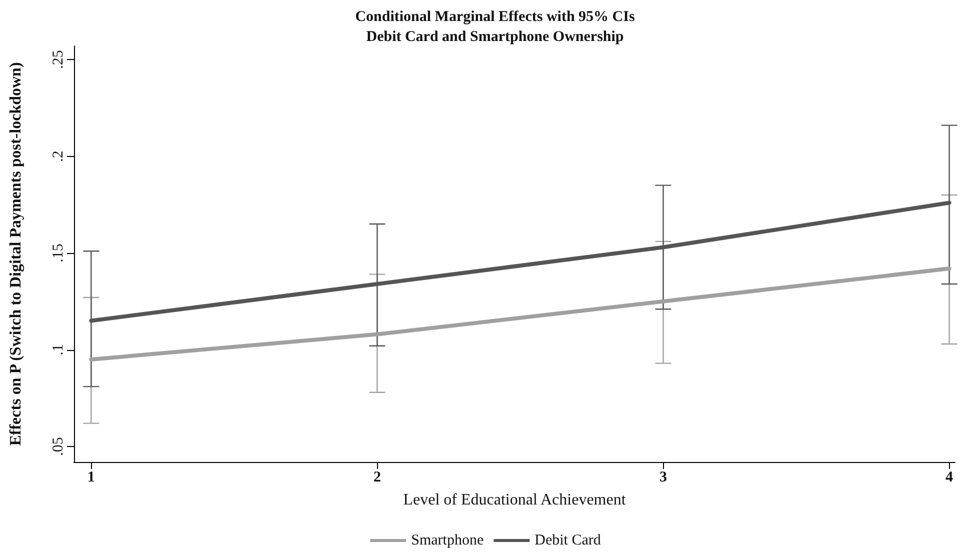 This screenshot has width=971, height=557. I want to click on y-axis-title: Effects on P (Switch to Digital Payments post-lockdown), so click(16, 254).